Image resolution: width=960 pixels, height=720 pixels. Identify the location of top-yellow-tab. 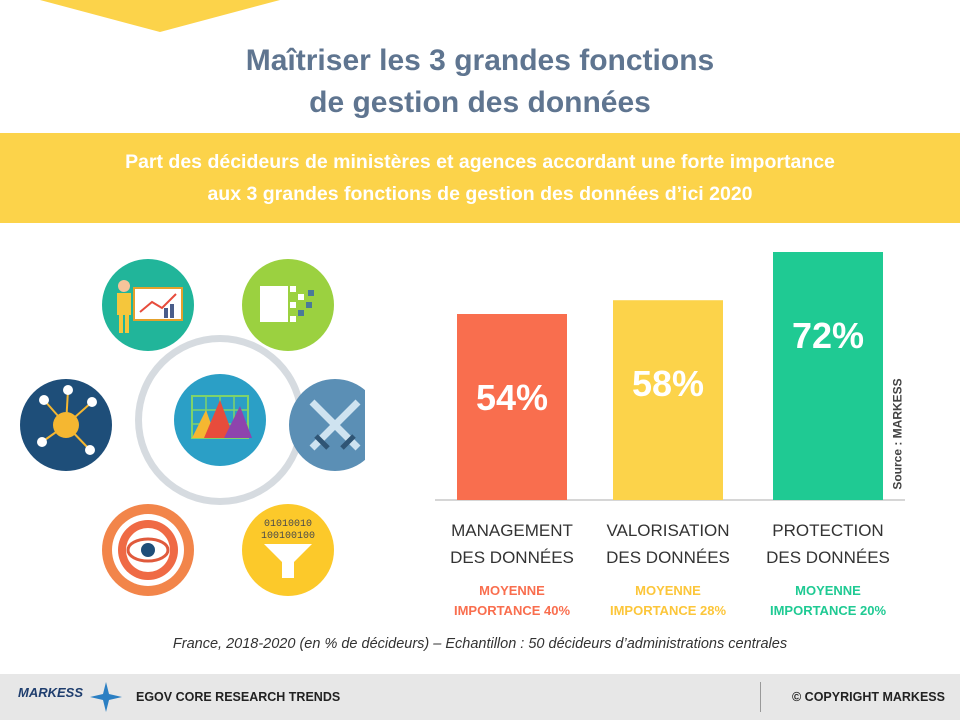
(160, 16).